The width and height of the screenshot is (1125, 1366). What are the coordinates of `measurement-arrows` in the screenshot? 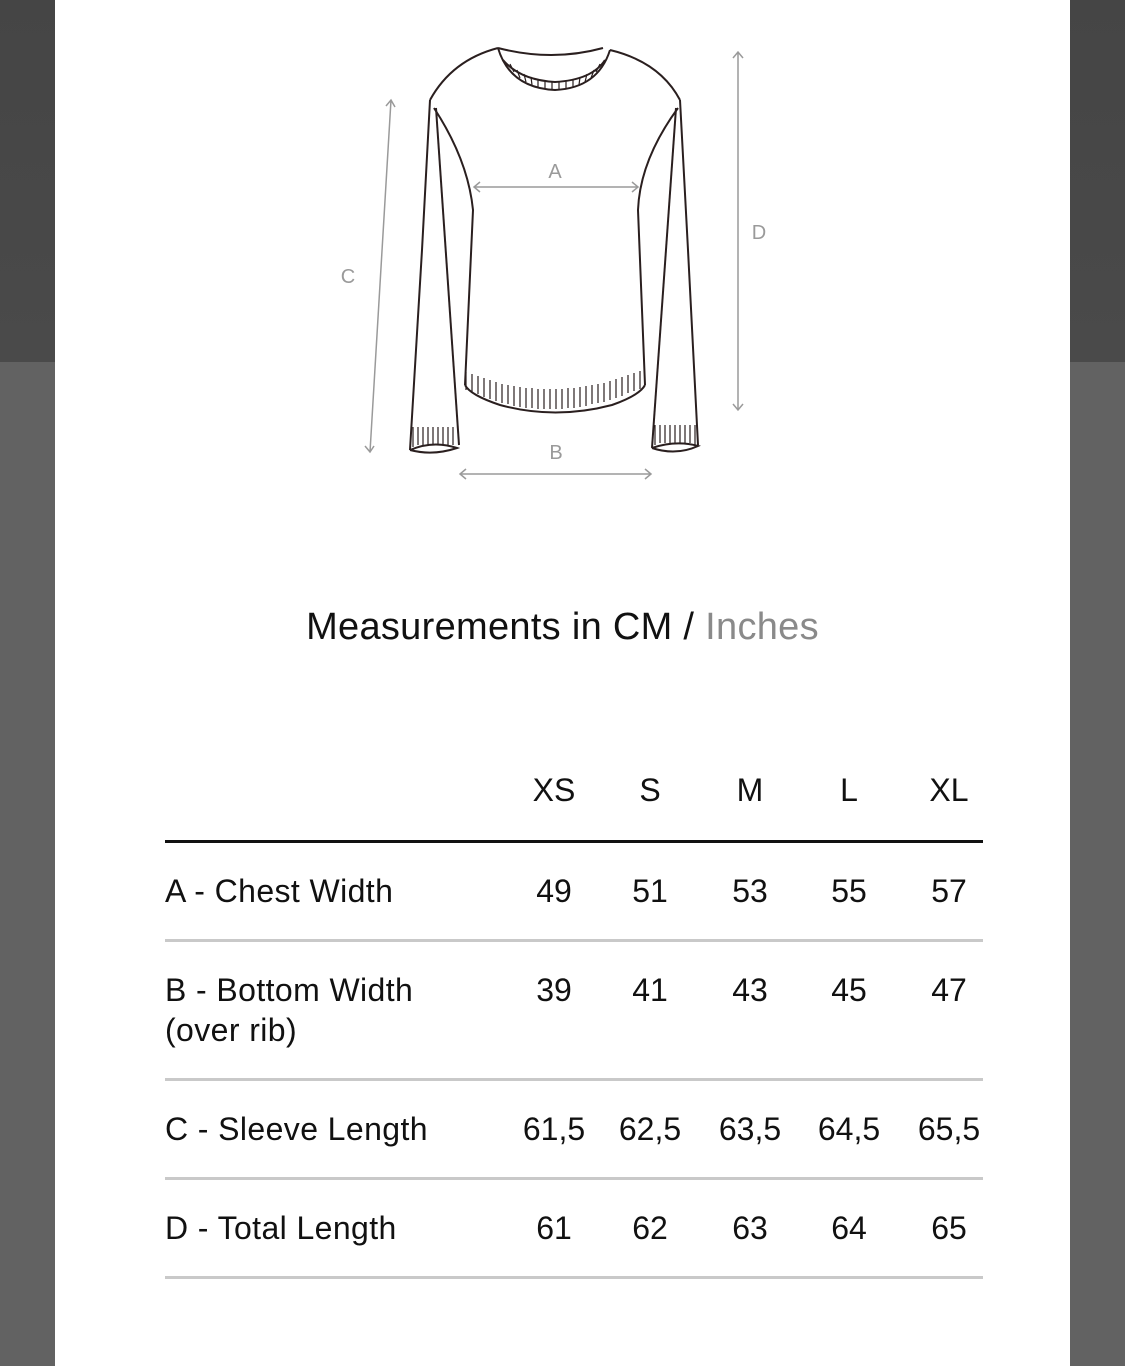 It's located at (554, 265).